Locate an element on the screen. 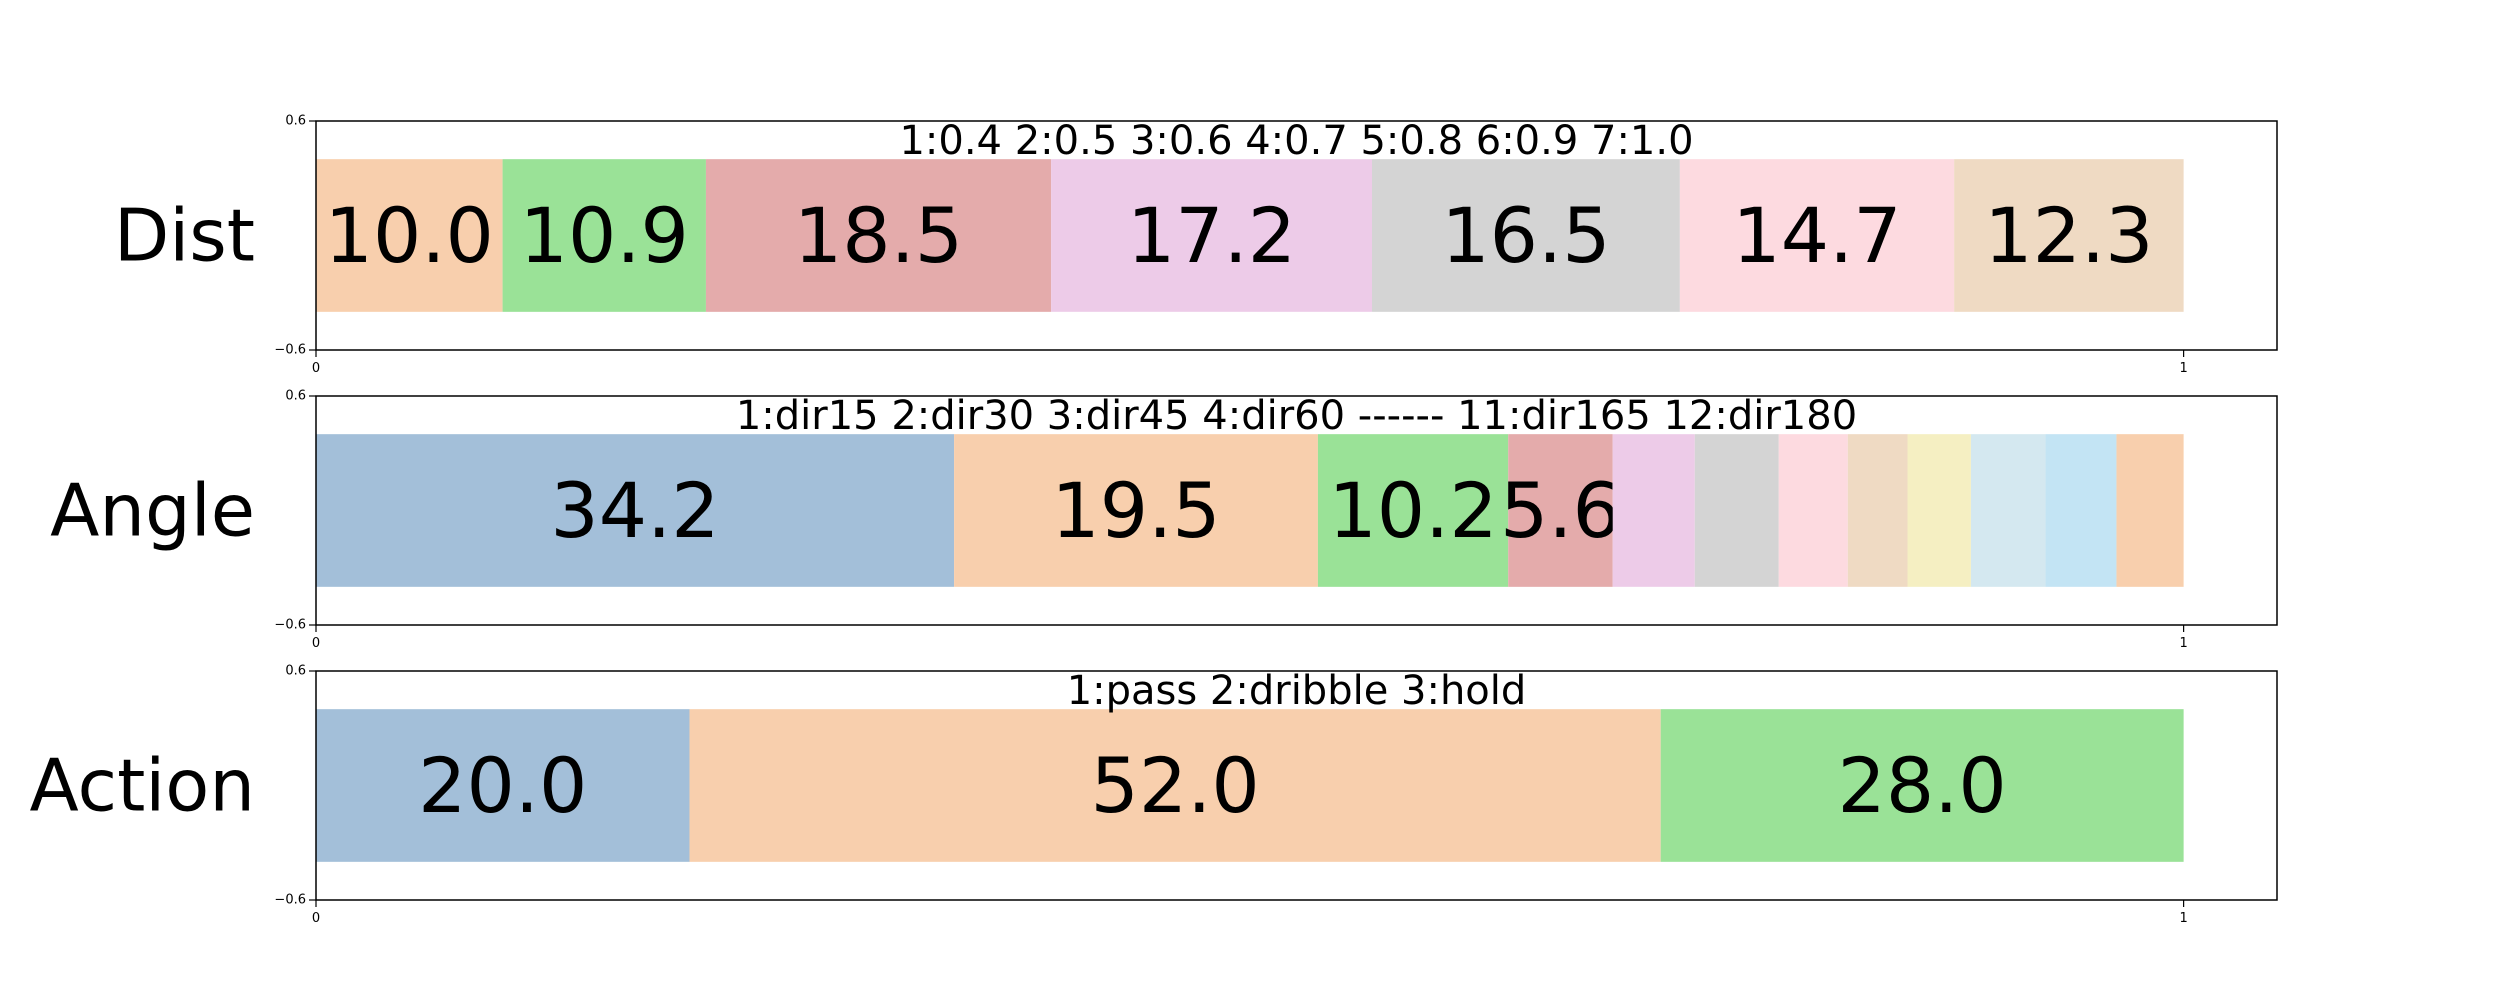 This screenshot has width=2500, height=1000. data-label: 10.2 is located at coordinates (1412, 510).